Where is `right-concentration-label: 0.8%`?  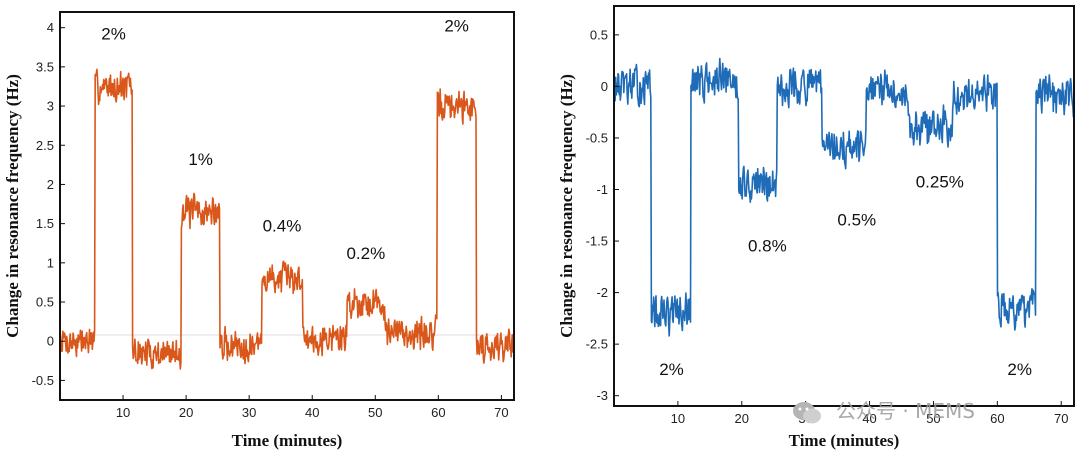 right-concentration-label: 0.8% is located at coordinates (767, 245).